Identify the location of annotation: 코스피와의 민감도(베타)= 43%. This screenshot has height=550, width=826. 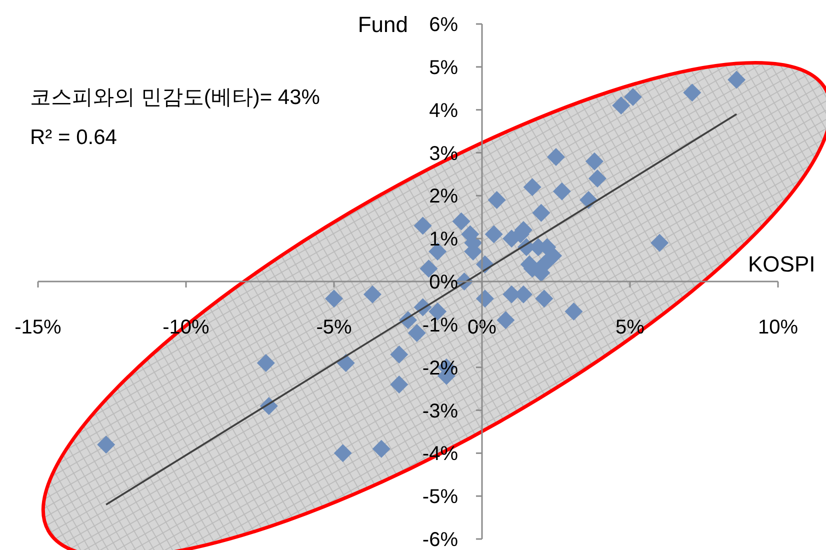
(175, 97).